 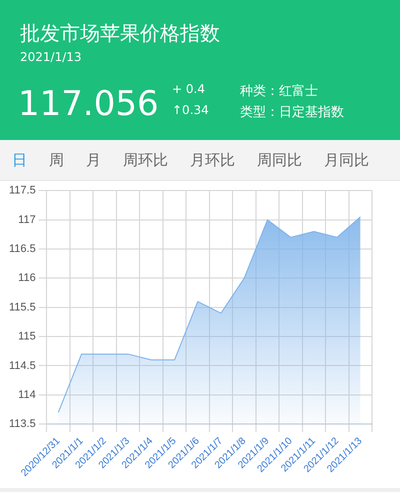 I want to click on text: 周同比, so click(x=279, y=160).